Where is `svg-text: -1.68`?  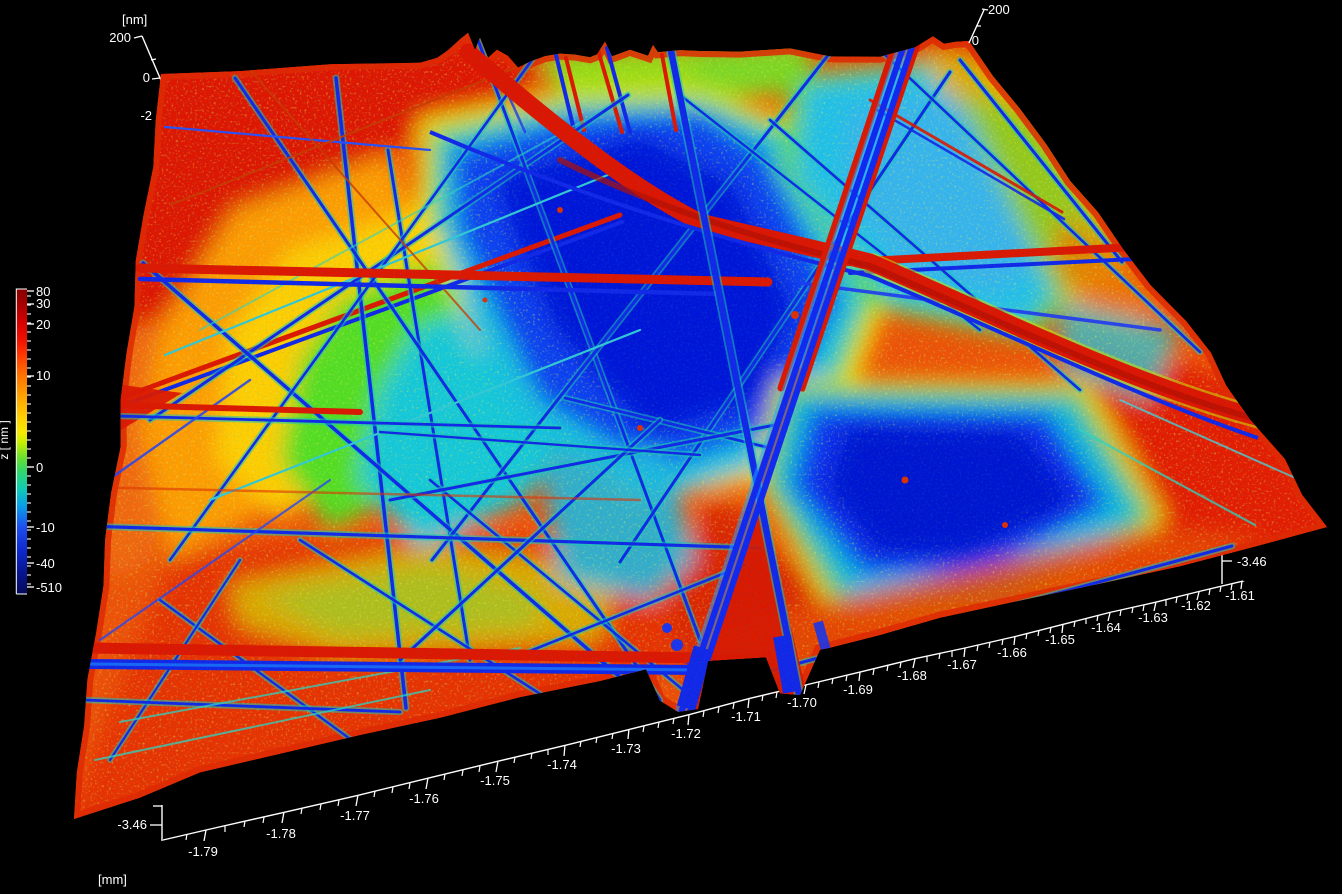
svg-text: -1.68 is located at coordinates (912, 675).